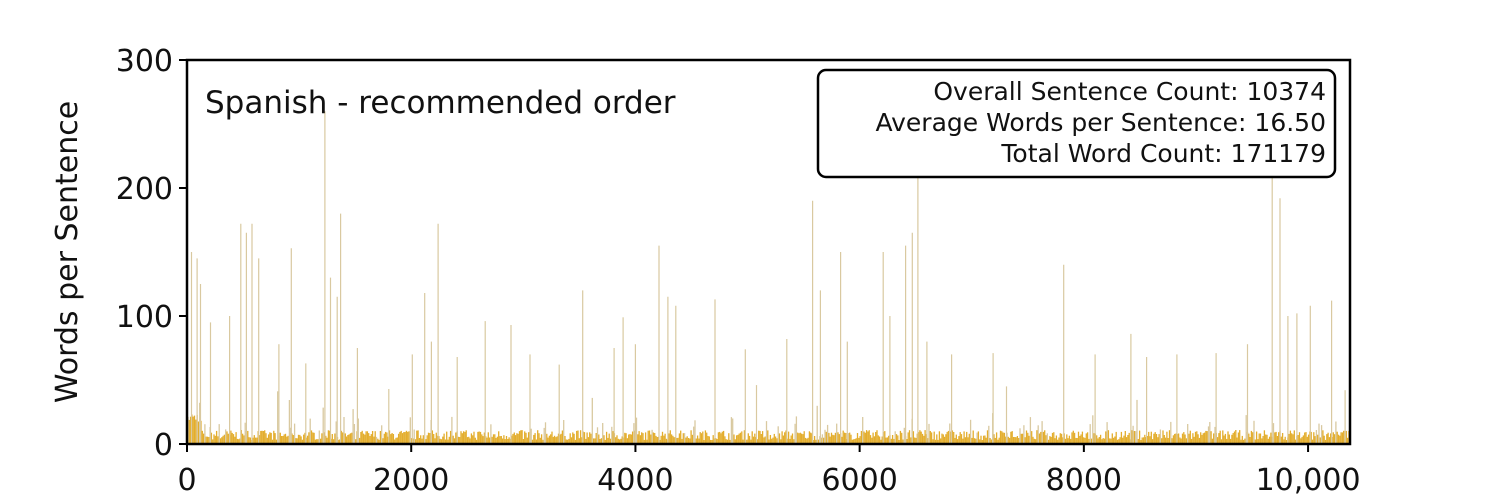 The width and height of the screenshot is (1500, 500). I want to click on y-tick-label: 300, so click(144, 61).